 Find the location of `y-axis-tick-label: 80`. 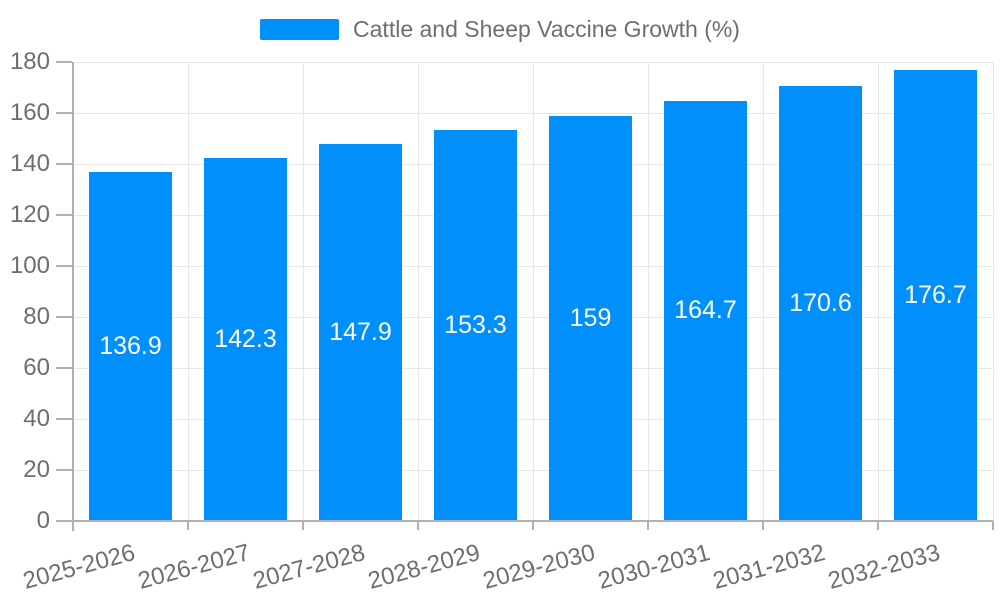

y-axis-tick-label: 80 is located at coordinates (36, 316).